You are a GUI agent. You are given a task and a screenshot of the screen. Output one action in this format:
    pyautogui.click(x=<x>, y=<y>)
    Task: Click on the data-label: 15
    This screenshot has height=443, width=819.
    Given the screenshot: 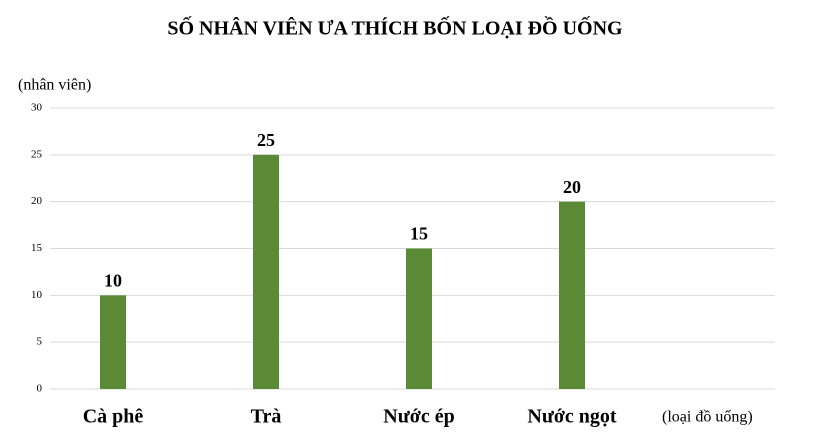 What is the action you would take?
    pyautogui.click(x=419, y=234)
    